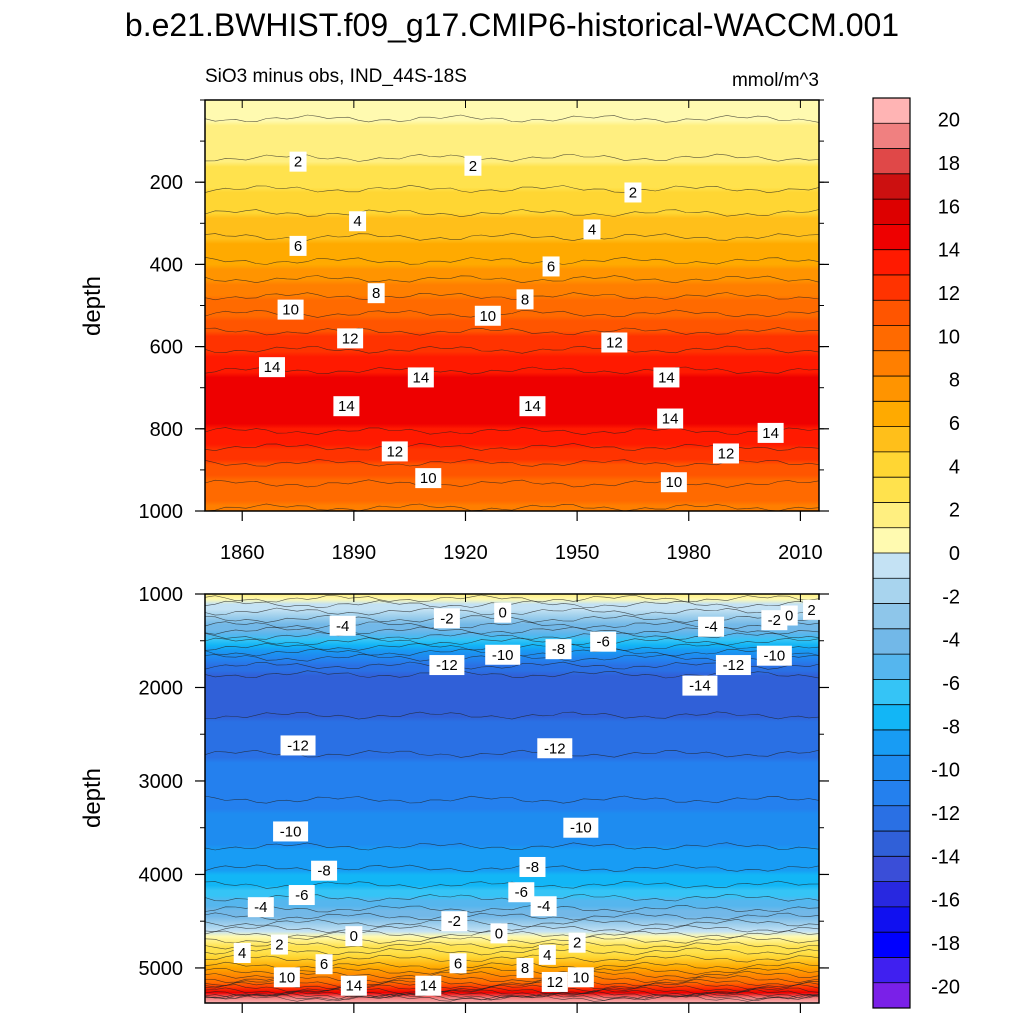 This screenshot has height=1024, width=1024. Describe the element at coordinates (577, 553) in the screenshot. I see `x-tick-label: 1950` at that location.